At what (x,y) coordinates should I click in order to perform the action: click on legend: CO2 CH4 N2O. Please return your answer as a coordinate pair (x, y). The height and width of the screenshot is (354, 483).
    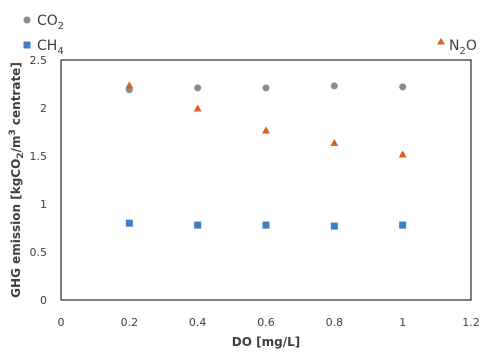
    Looking at the image, I should click on (250, 35).